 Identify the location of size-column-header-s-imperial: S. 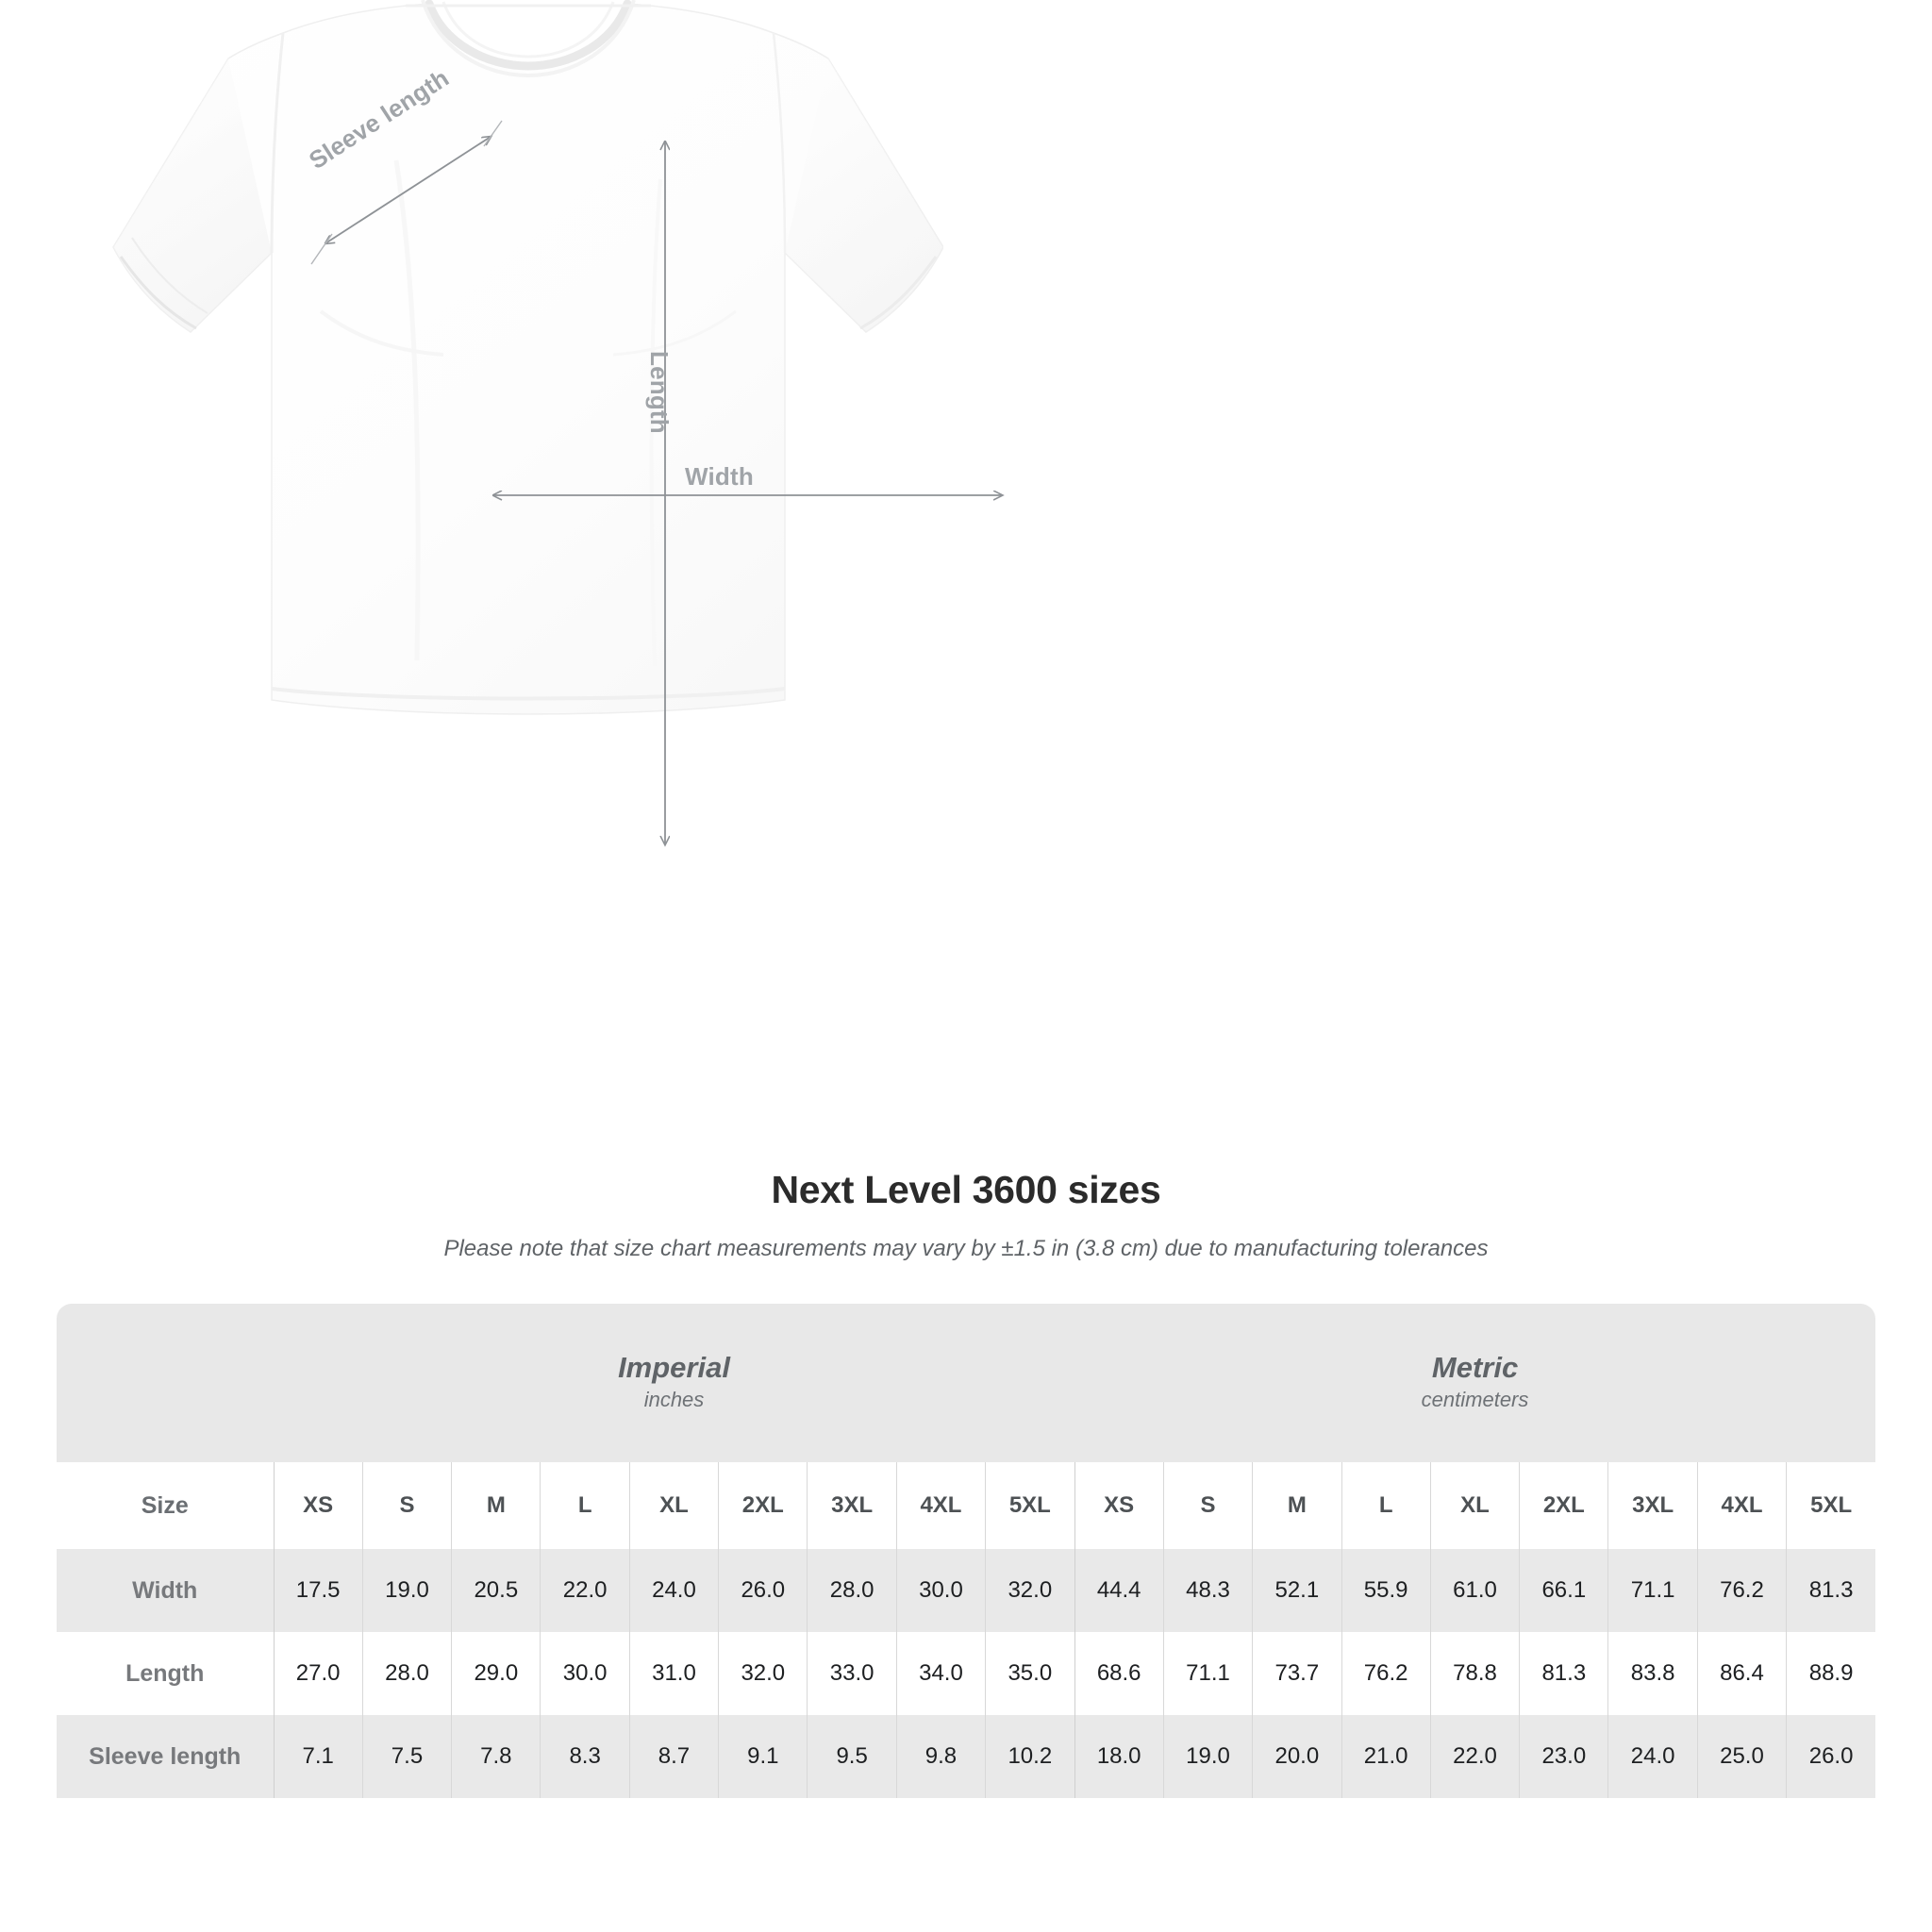
(407, 1505).